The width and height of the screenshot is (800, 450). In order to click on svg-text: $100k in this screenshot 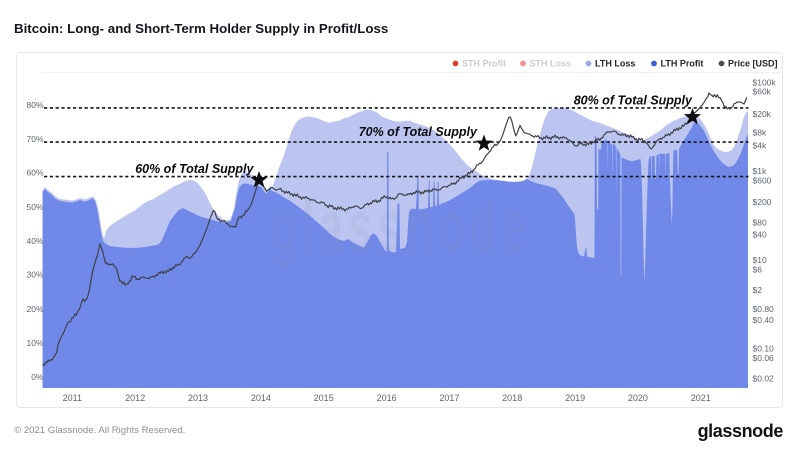, I will do `click(765, 83)`.